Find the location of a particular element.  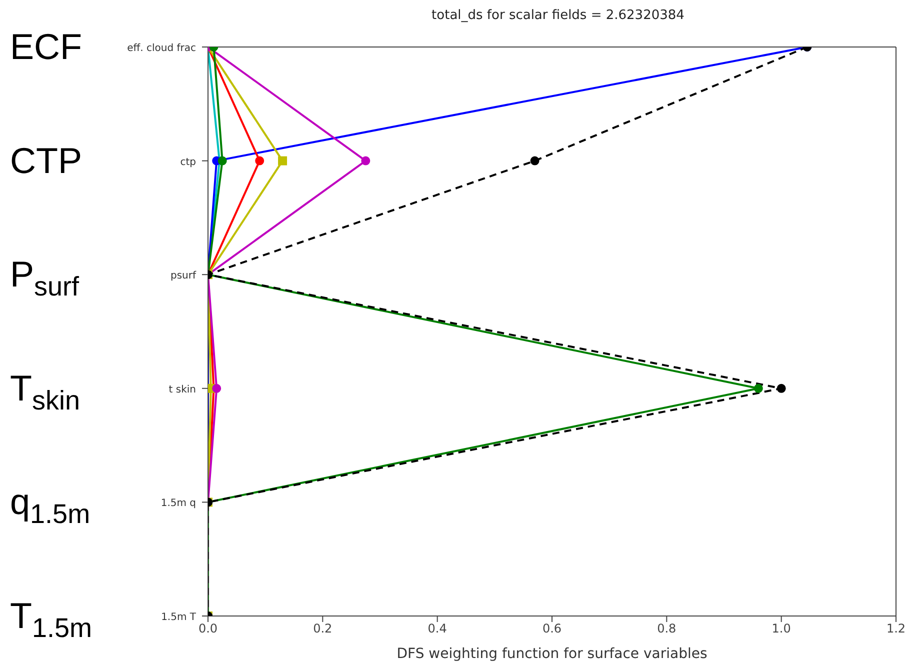

x-tick-label: 0.0 is located at coordinates (208, 629).